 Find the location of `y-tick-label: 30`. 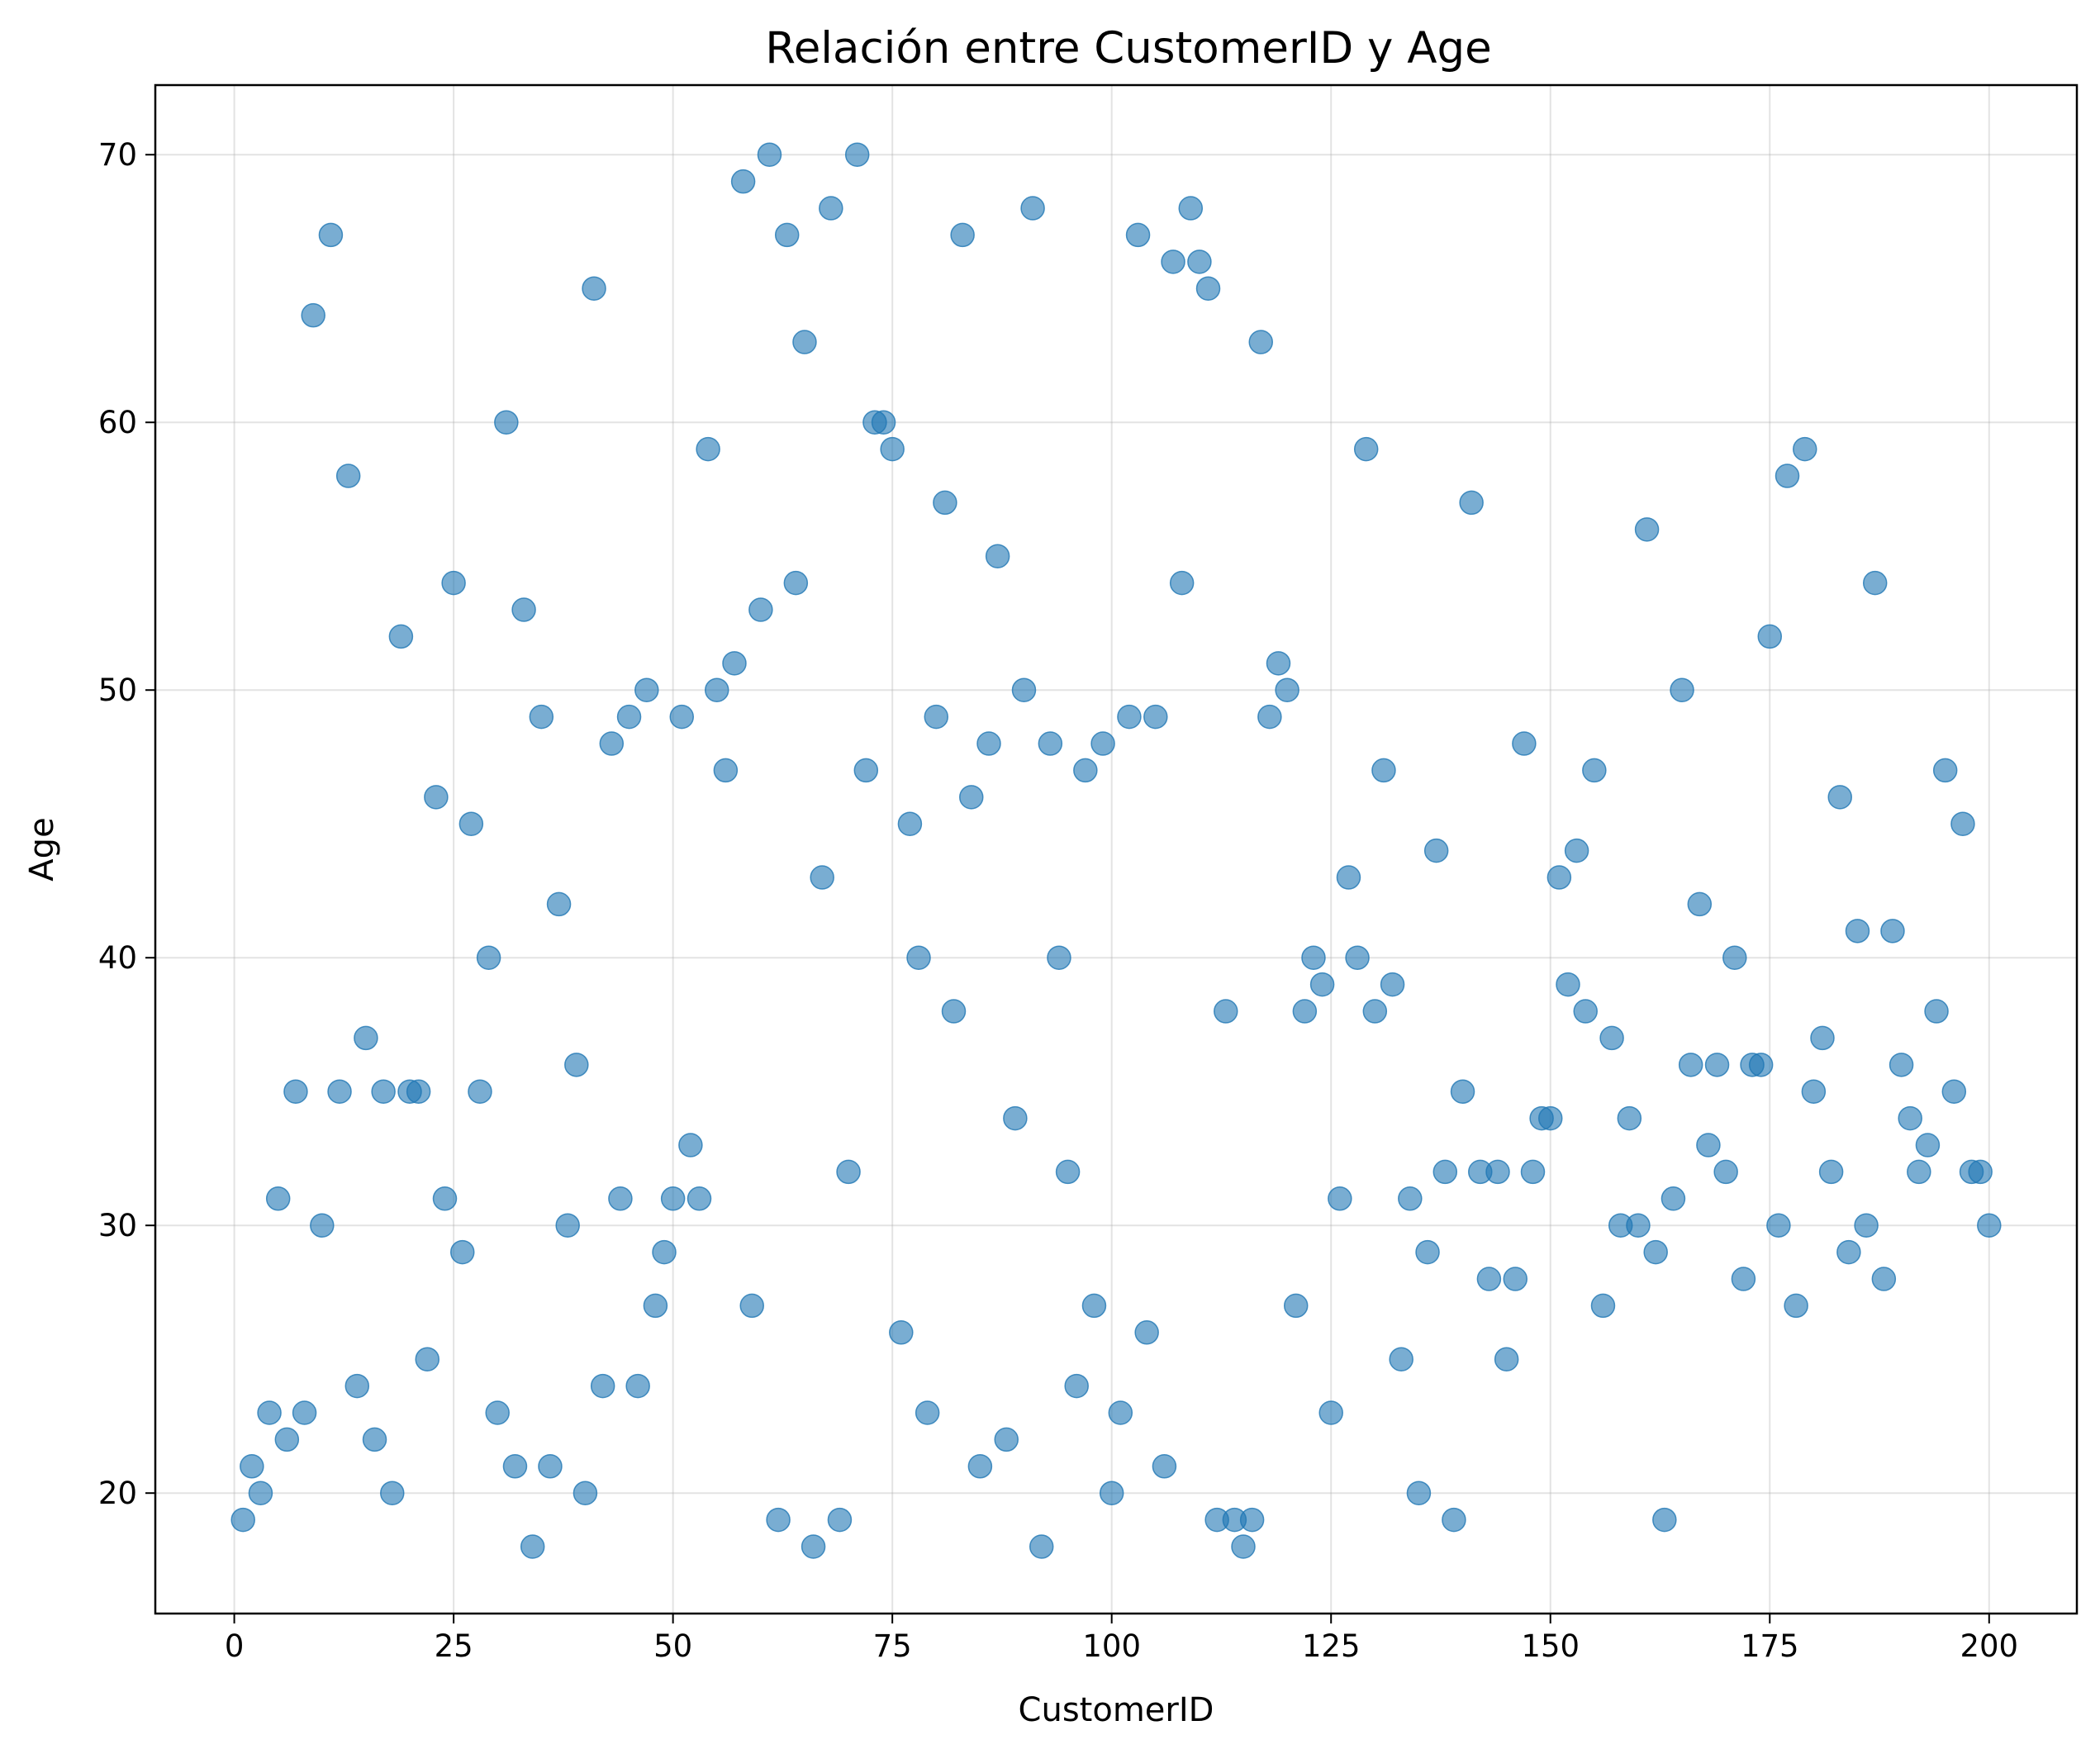

y-tick-label: 30 is located at coordinates (117, 1225).